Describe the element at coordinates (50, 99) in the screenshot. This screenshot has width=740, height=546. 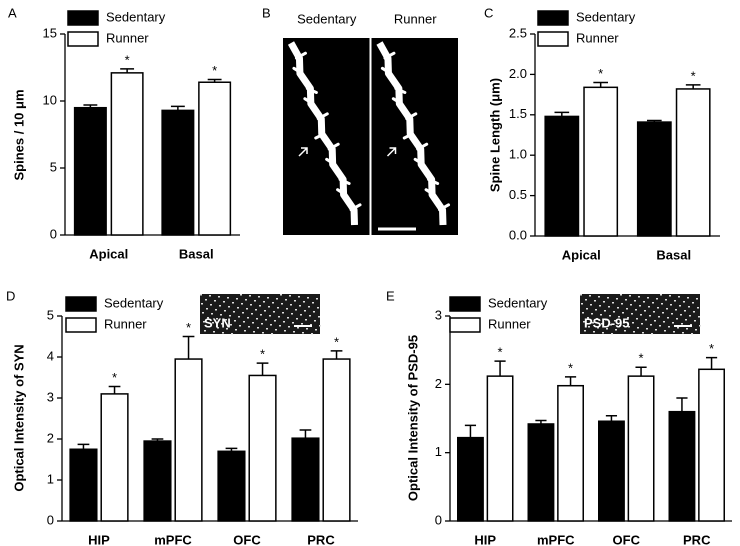
I see `y-tick-label: 10` at that location.